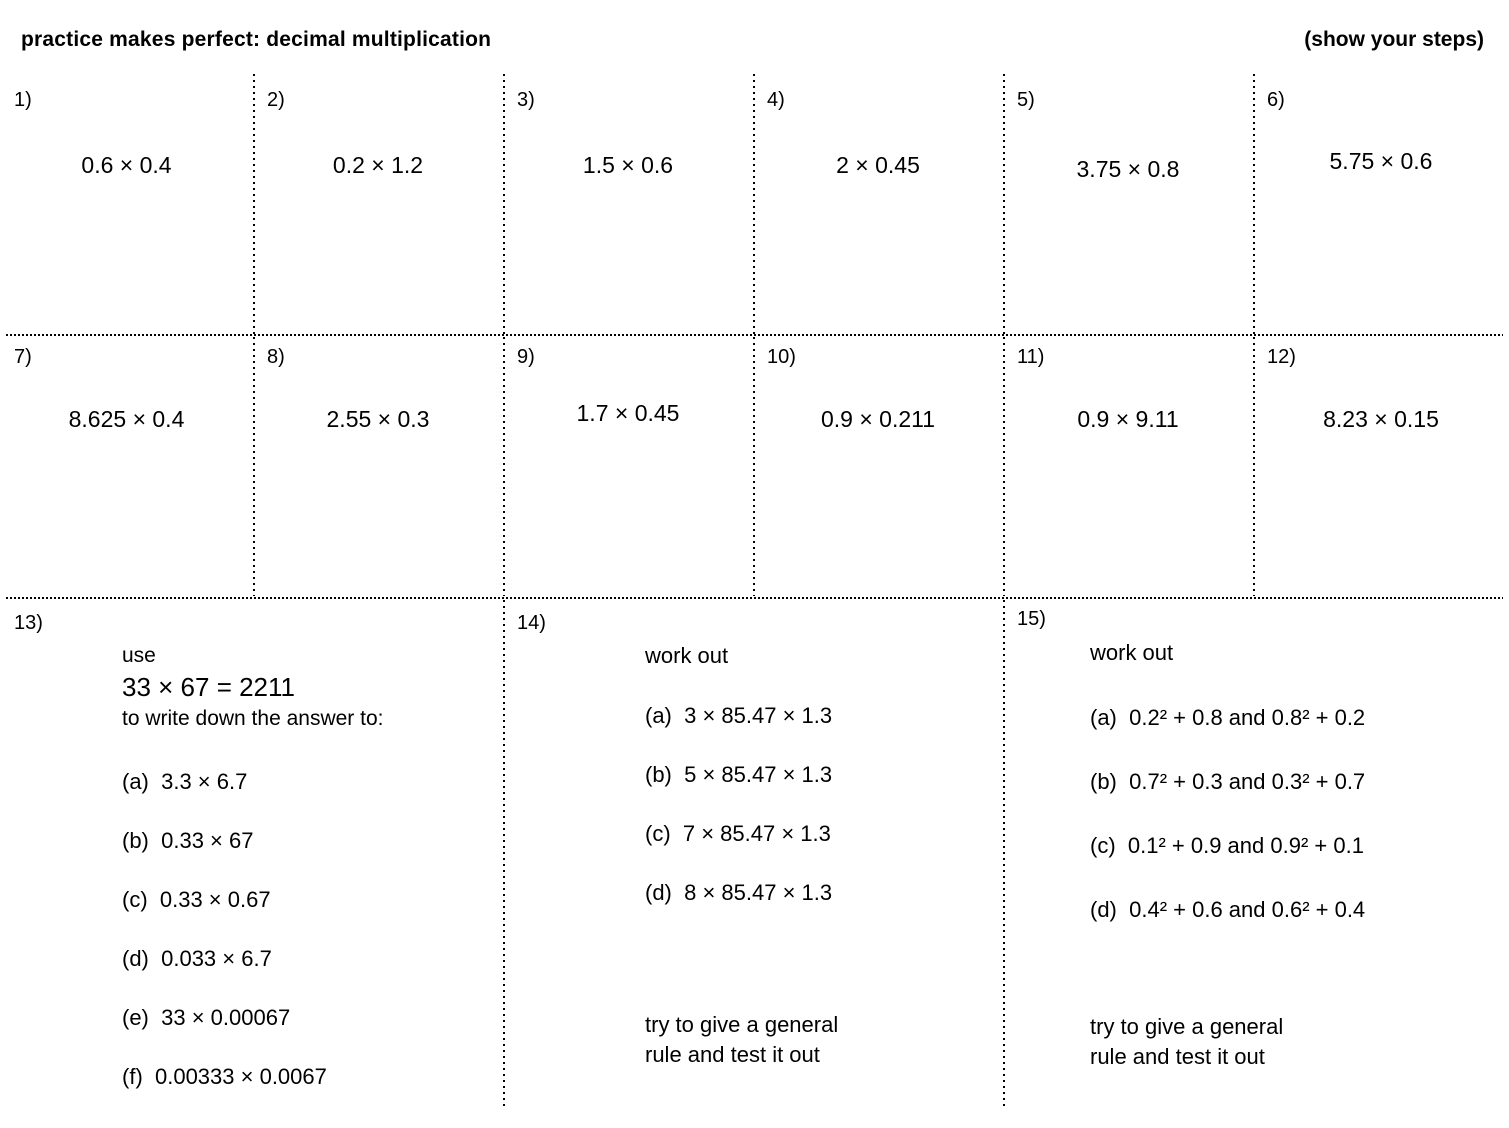  Describe the element at coordinates (781, 357) in the screenshot. I see `problem-number: 10)` at that location.